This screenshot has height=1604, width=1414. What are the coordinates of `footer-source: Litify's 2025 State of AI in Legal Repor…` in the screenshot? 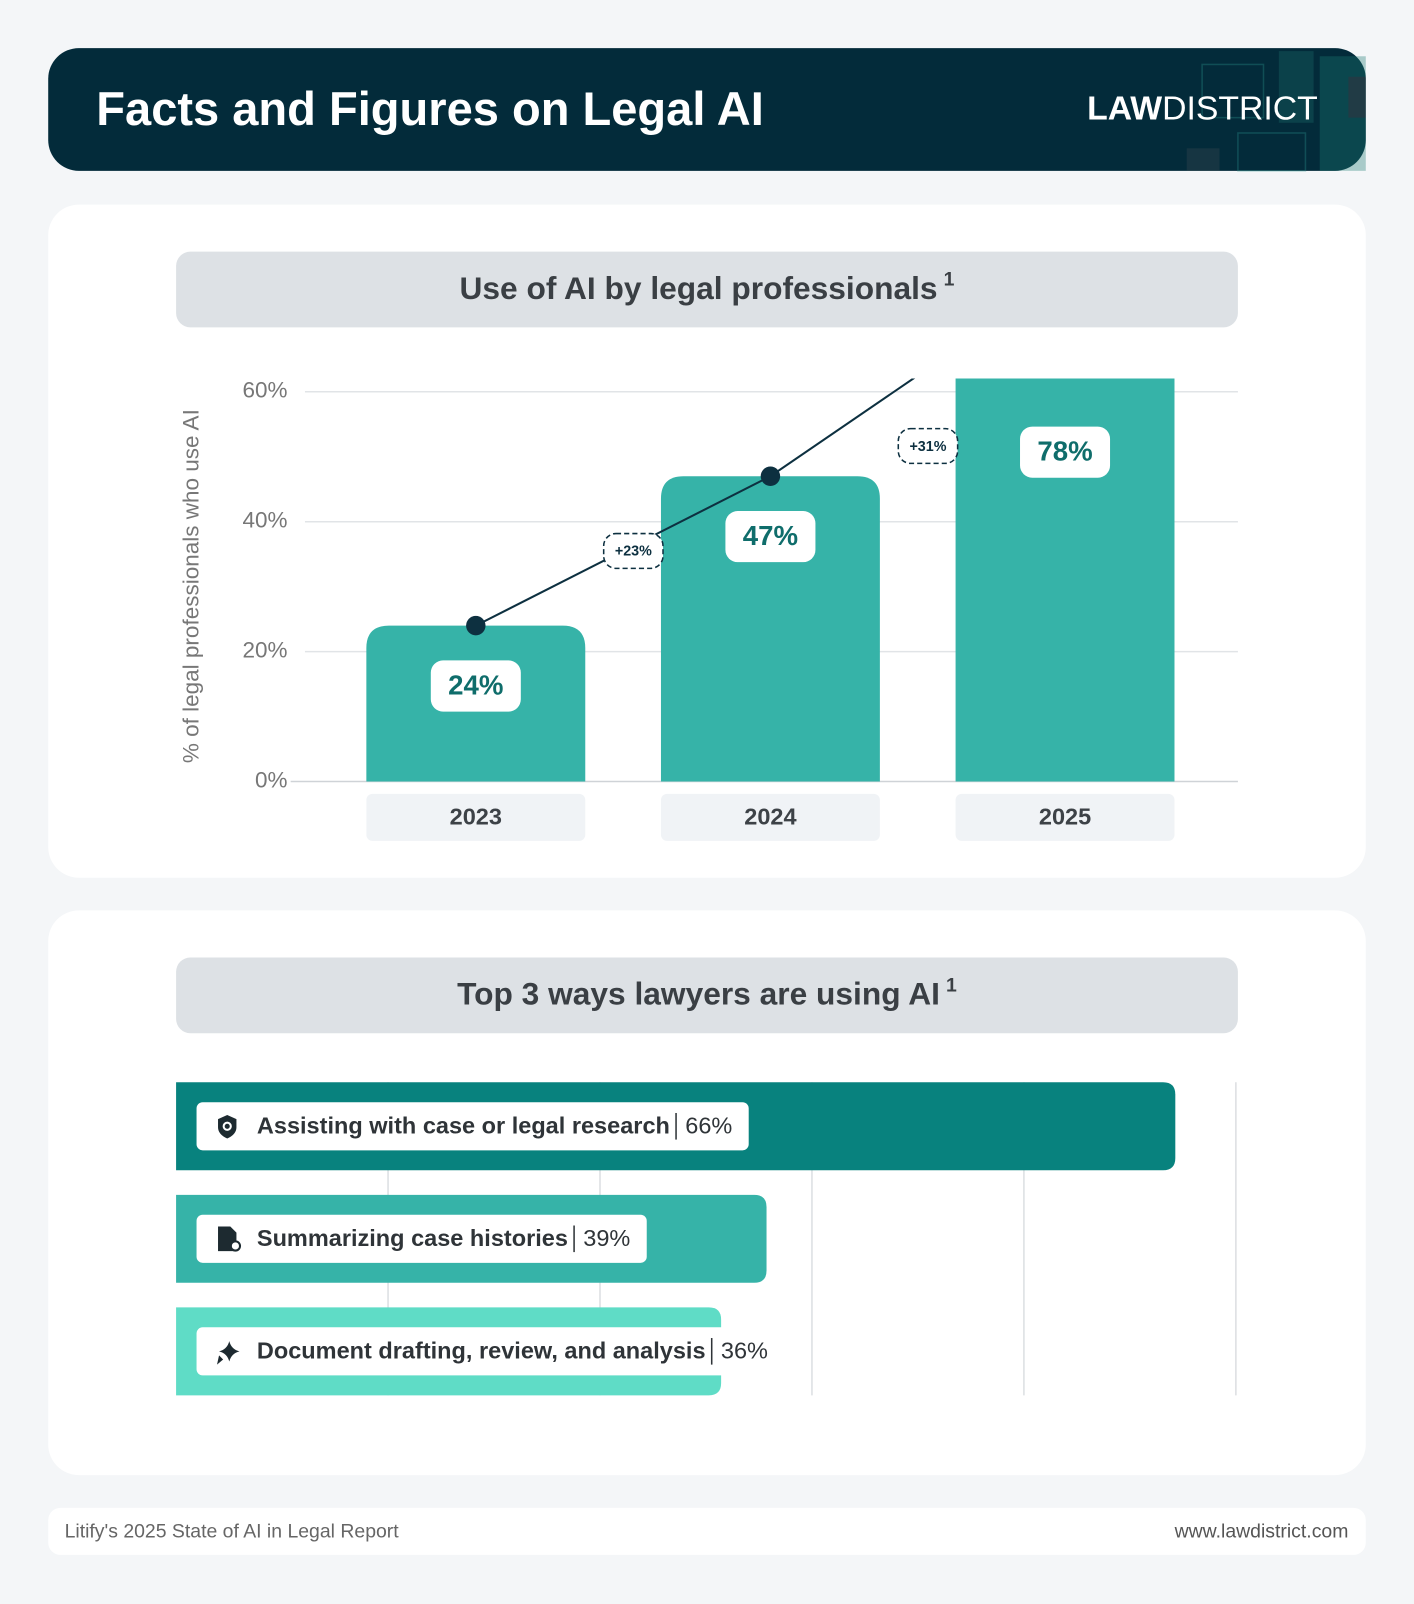 It's located at (232, 1532).